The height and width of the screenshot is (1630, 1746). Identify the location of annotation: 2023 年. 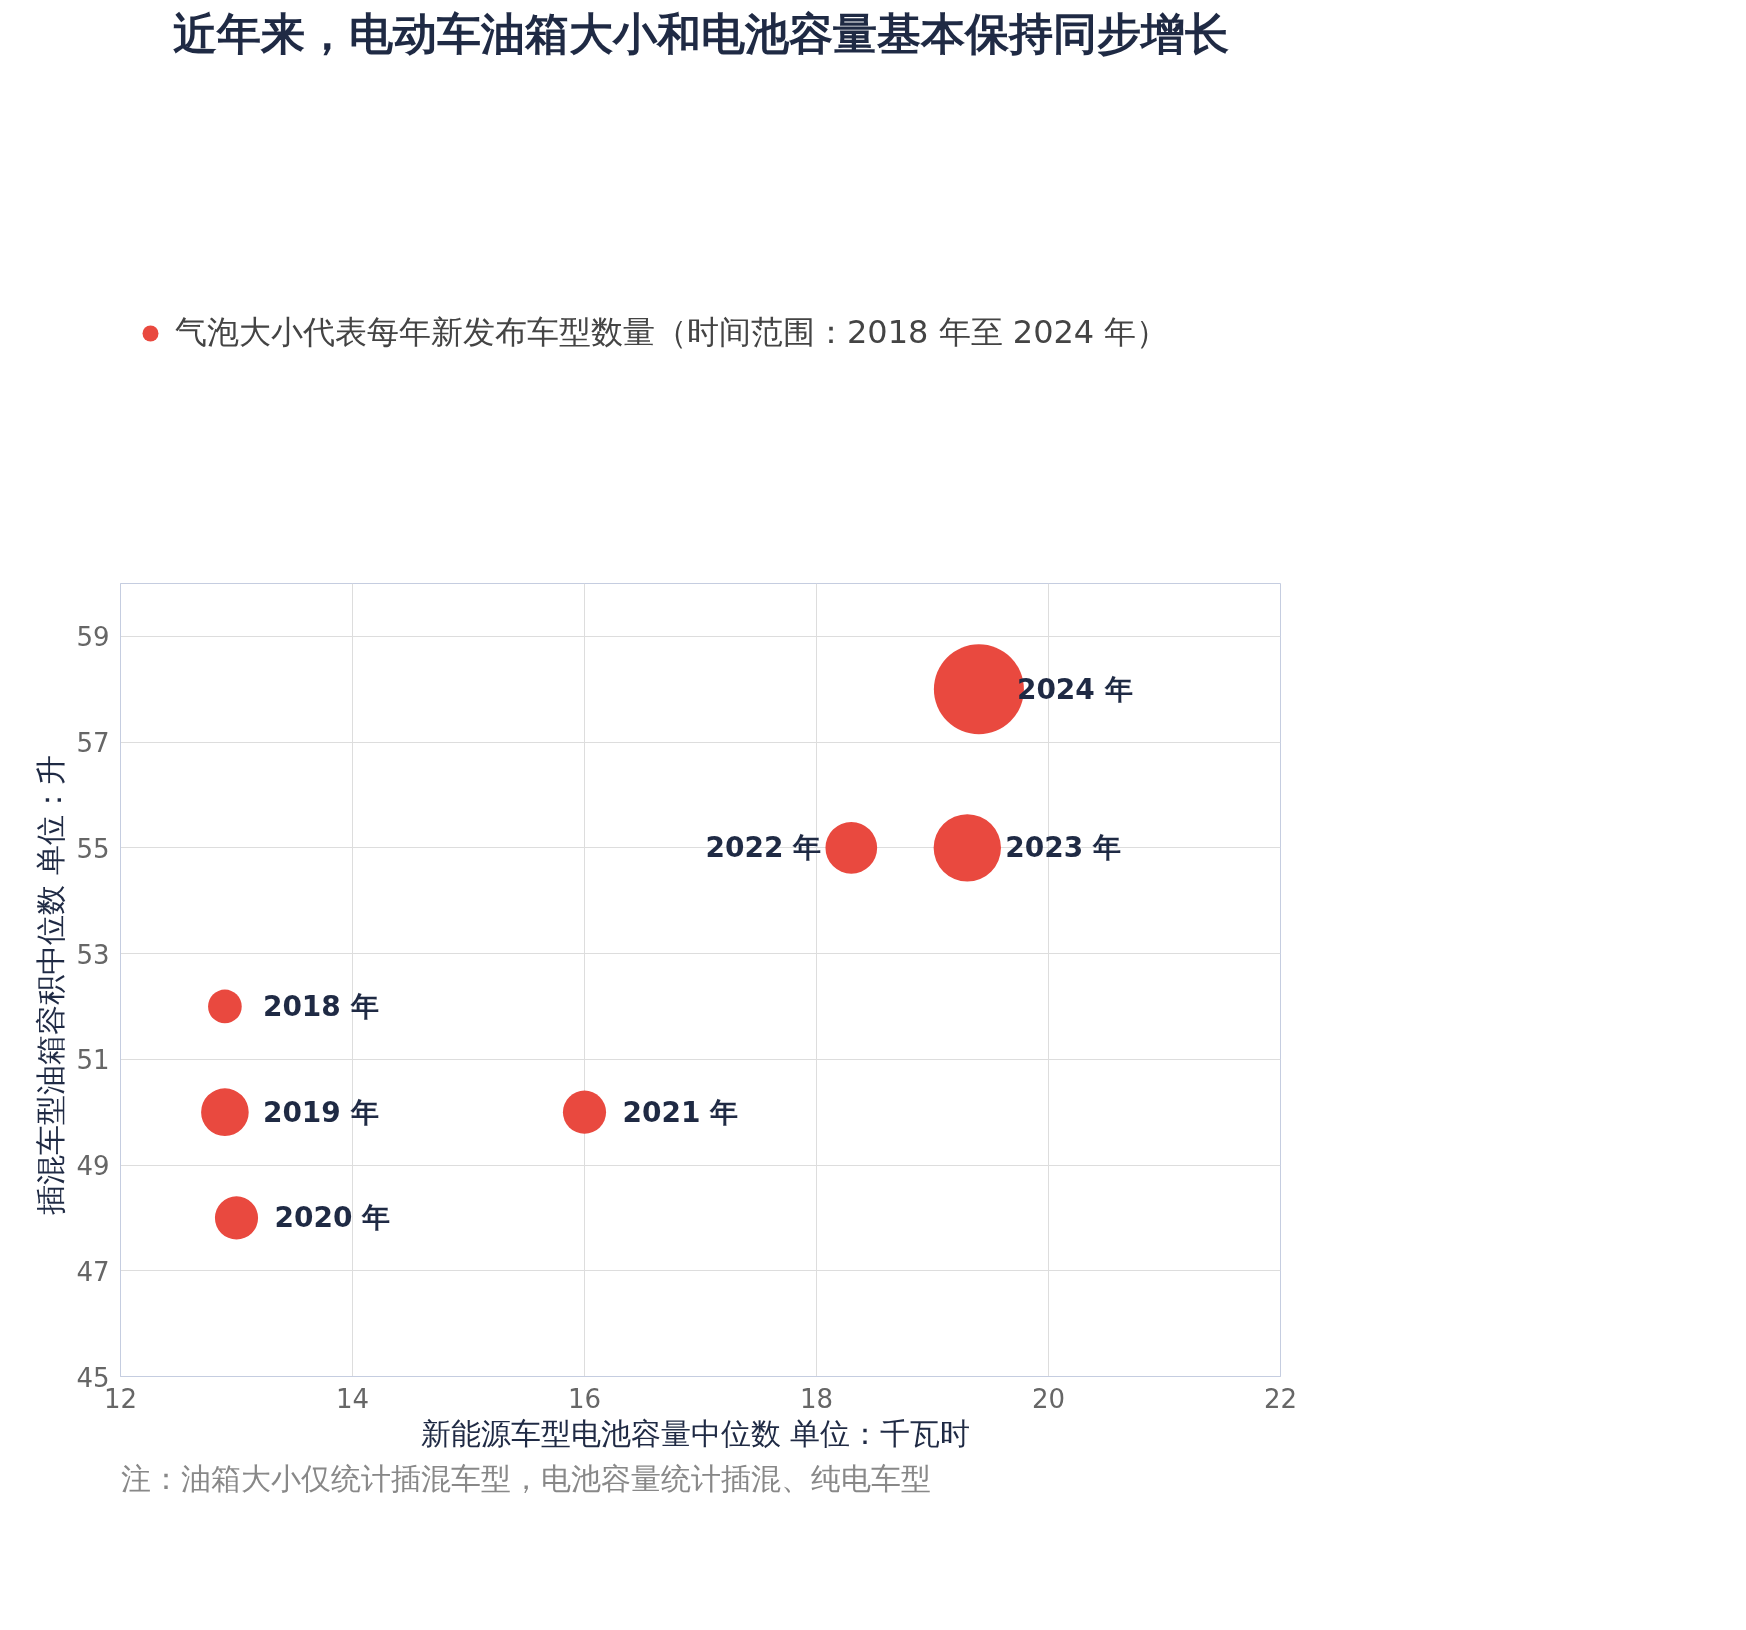
(1063, 848).